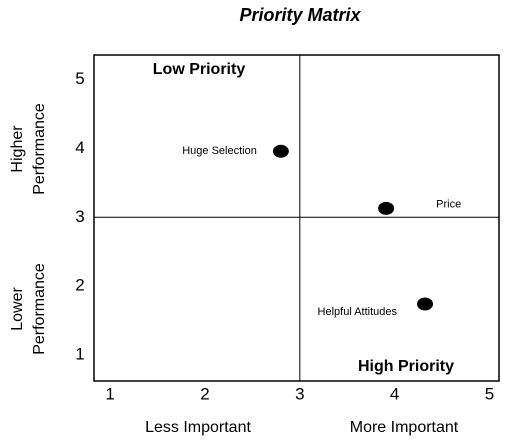 Image resolution: width=509 pixels, height=446 pixels. I want to click on x-tick-label: 5, so click(489, 393).